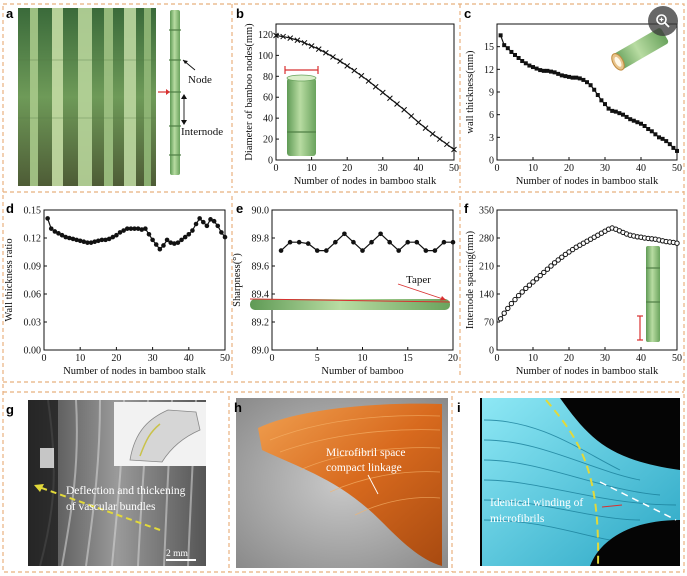  I want to click on y-tick-label: 89.0, so click(261, 351).